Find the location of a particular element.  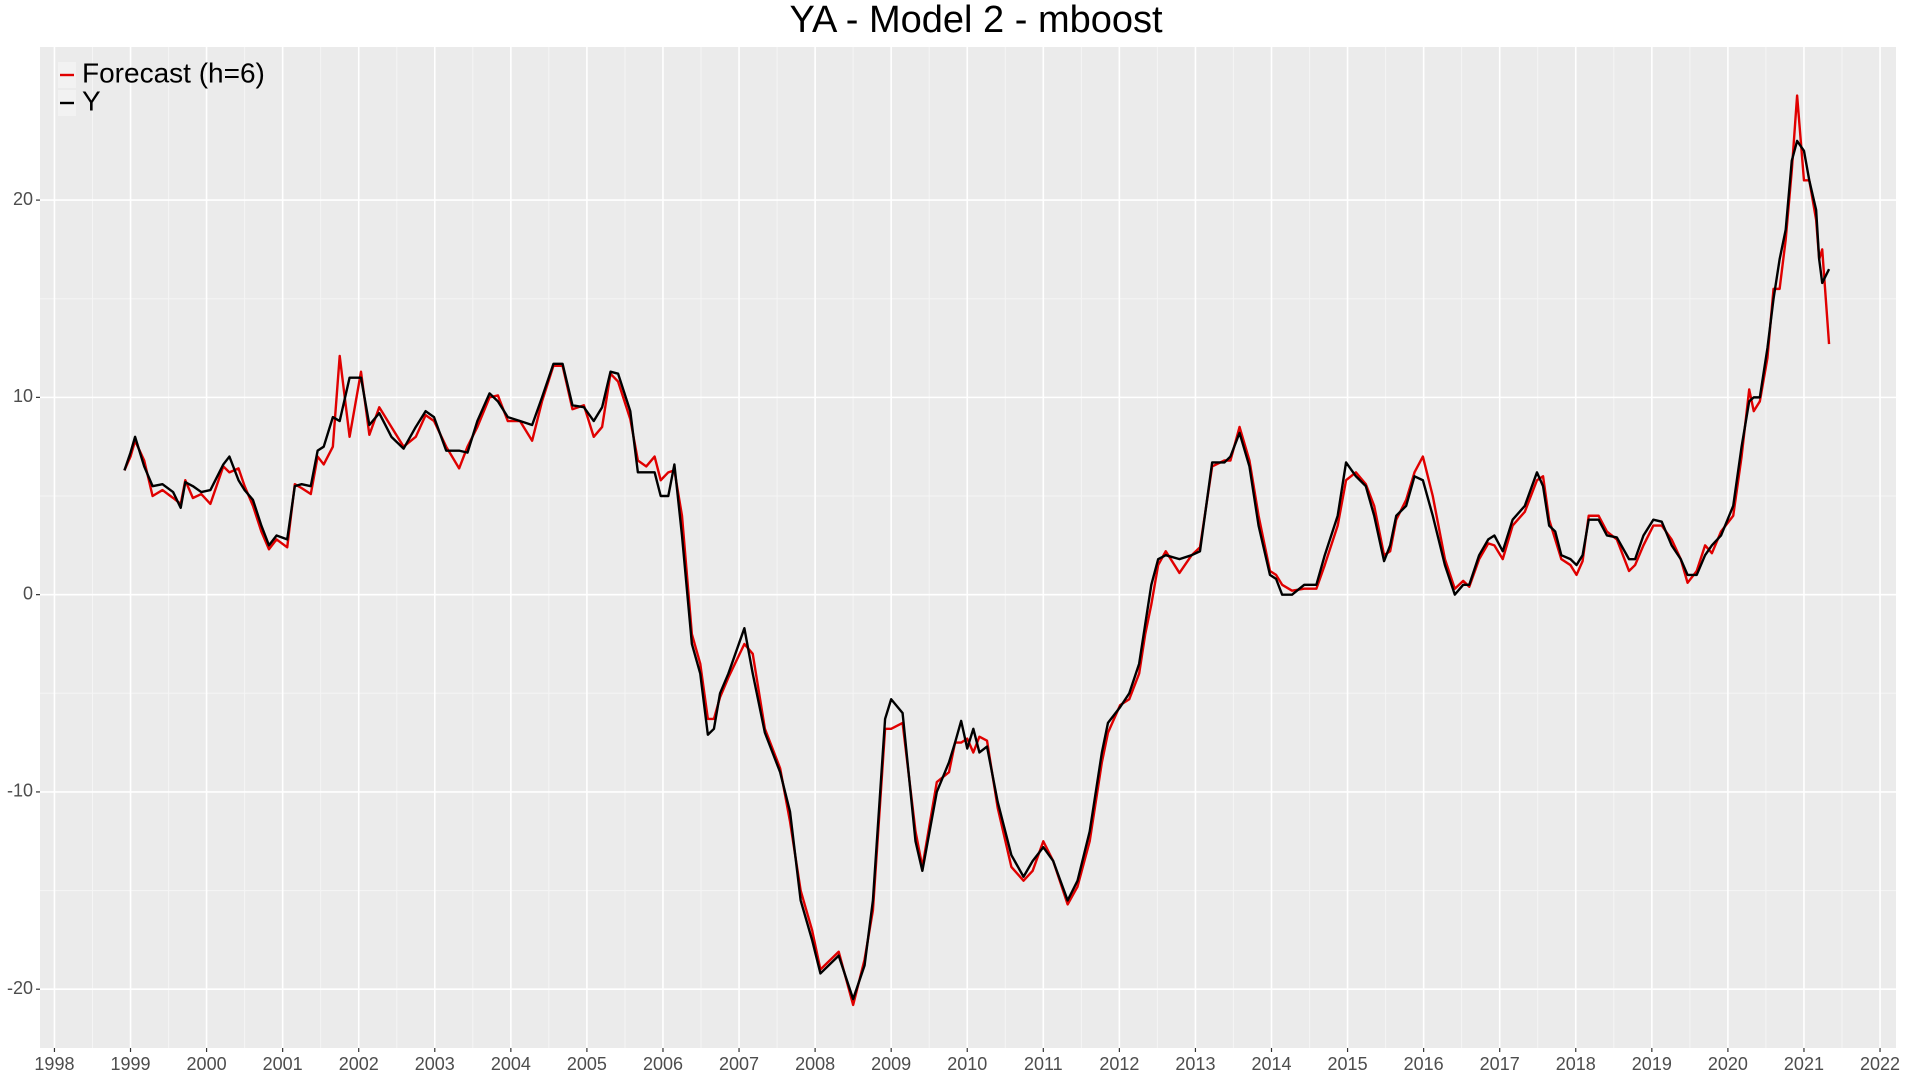

y-tick-label: 10 is located at coordinates (23, 396).